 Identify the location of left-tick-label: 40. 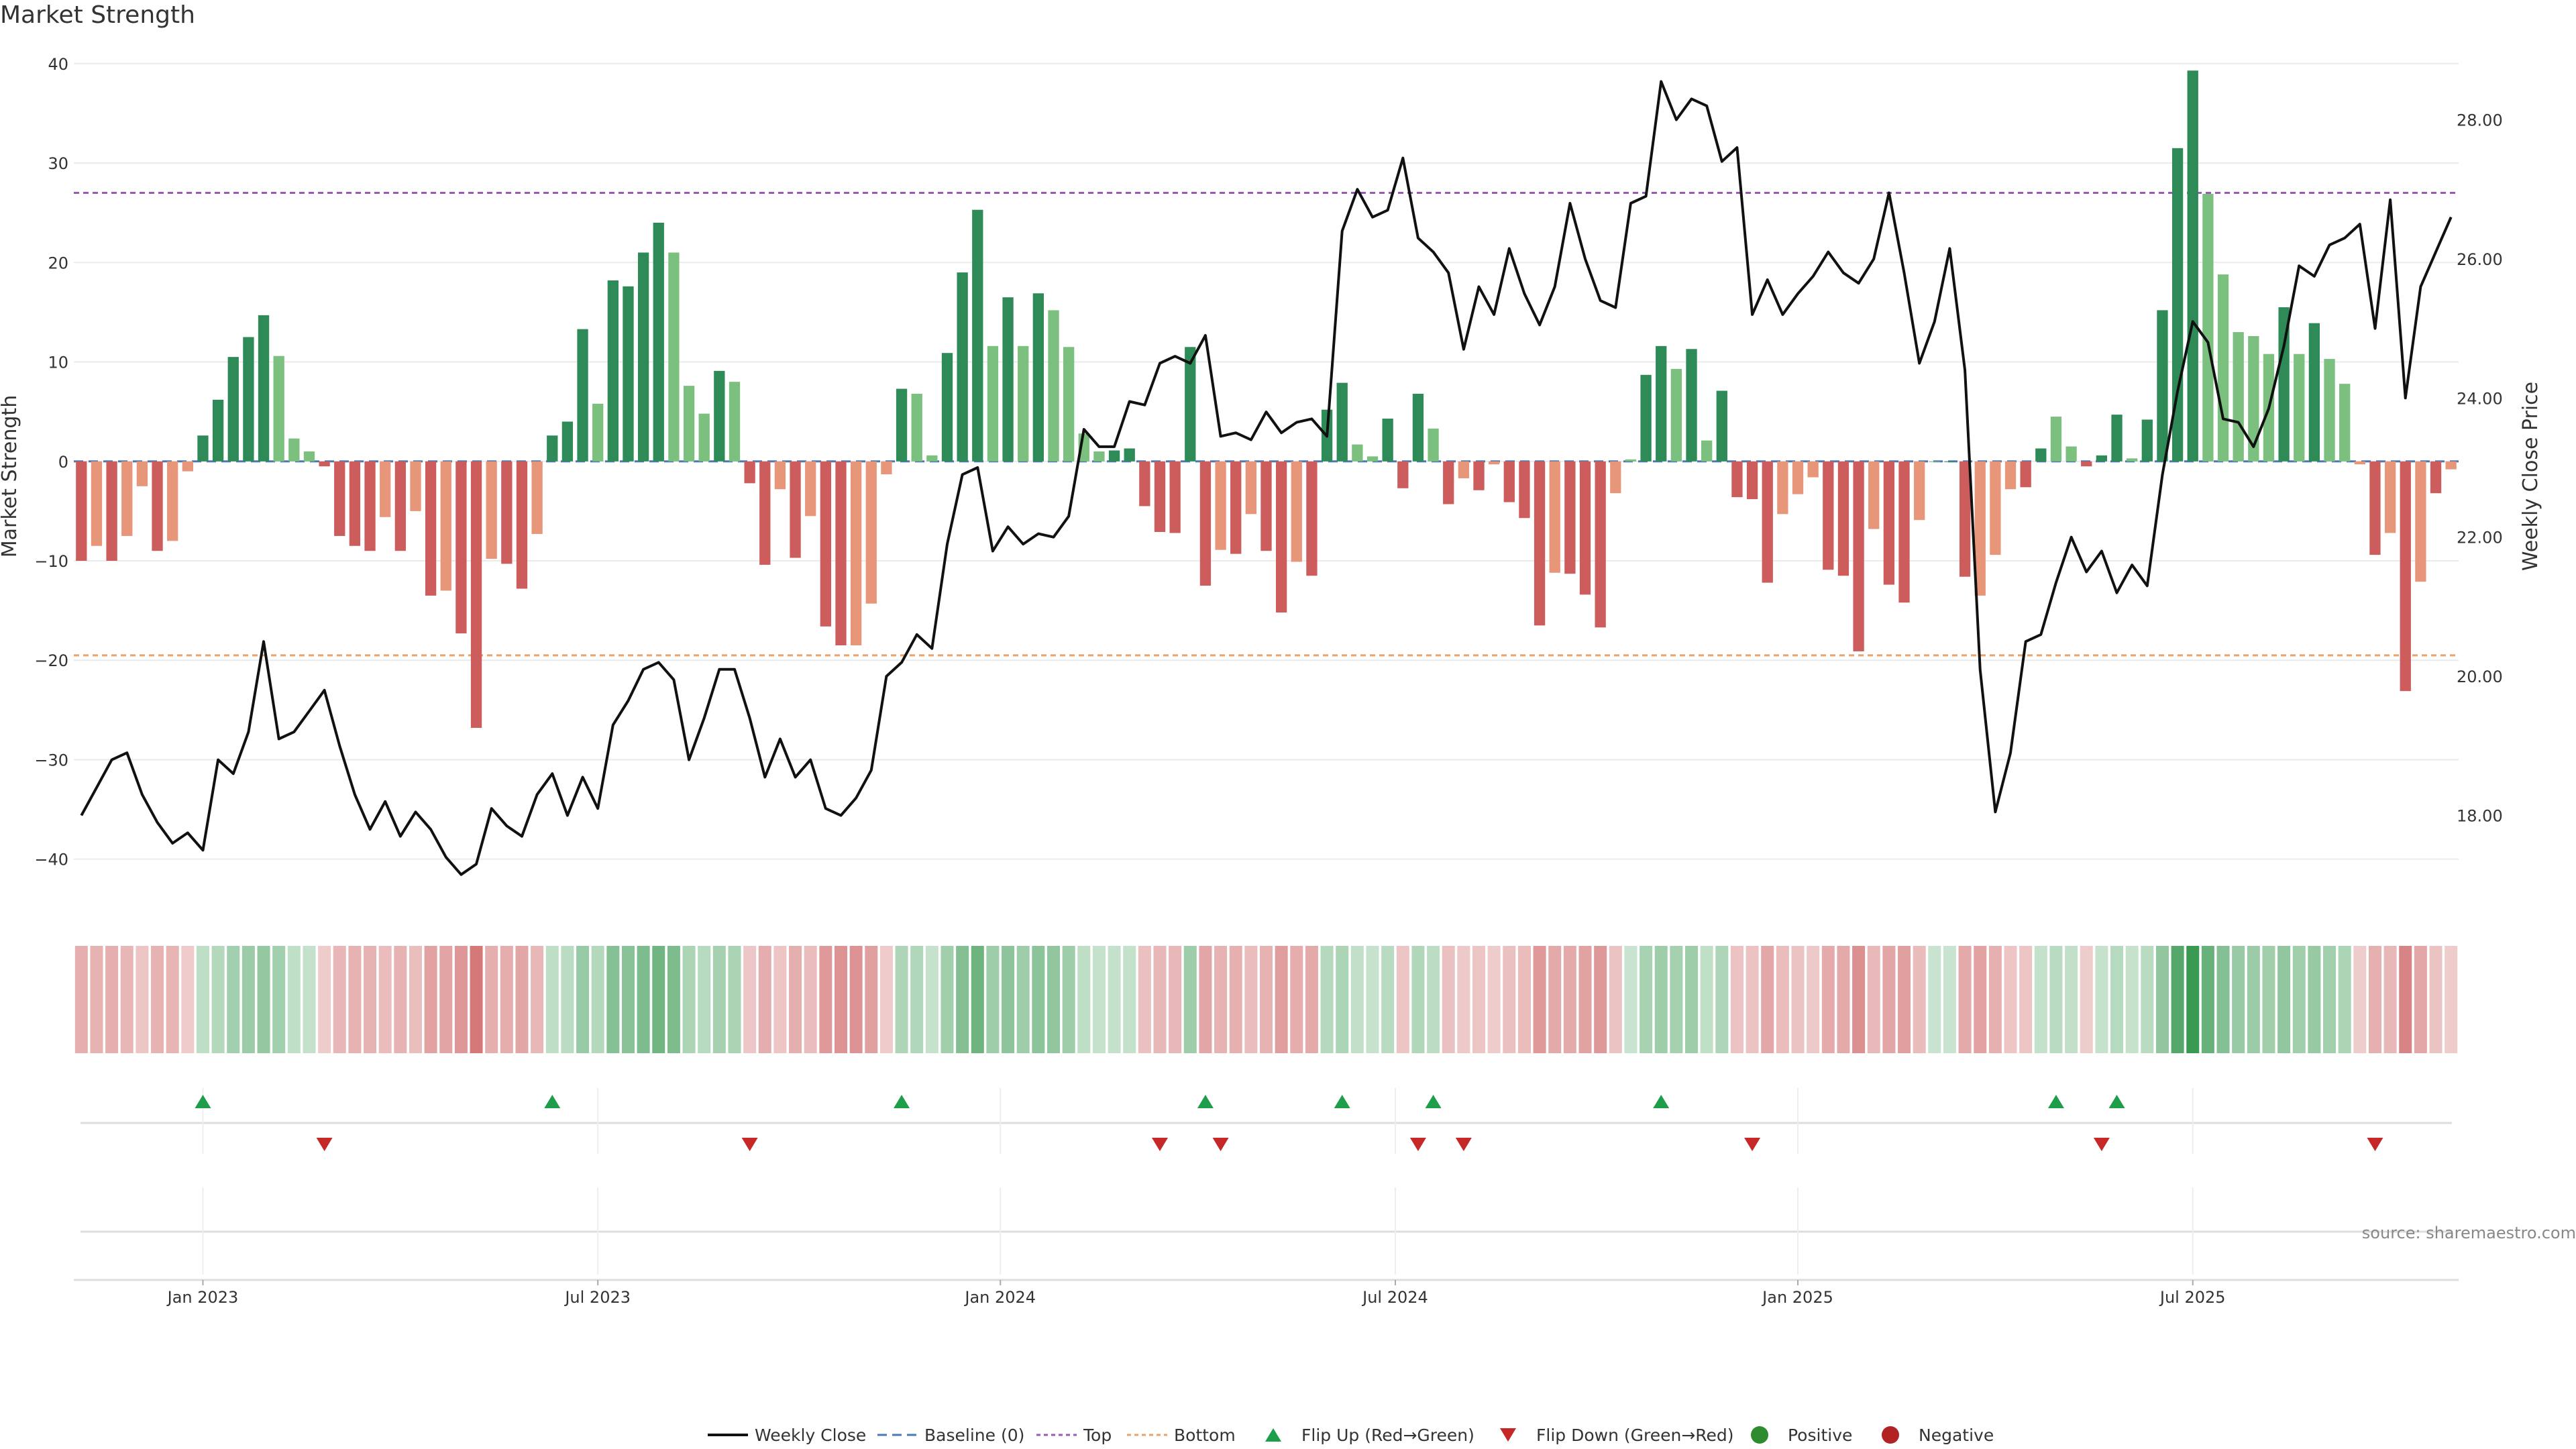
(58, 64).